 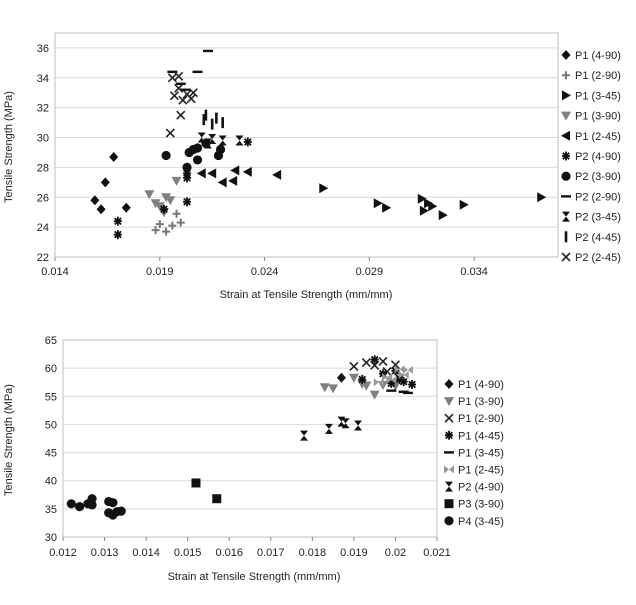 What do you see at coordinates (481, 453) in the screenshot?
I see `legend-label: P1 (3-45)` at bounding box center [481, 453].